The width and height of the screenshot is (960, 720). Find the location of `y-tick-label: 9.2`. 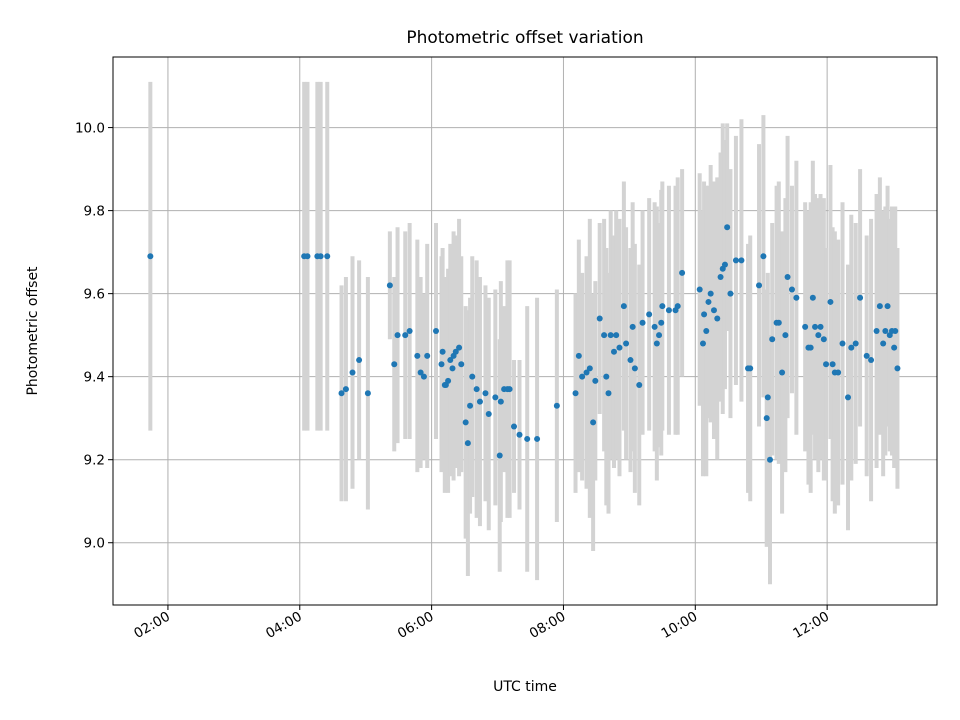

y-tick-label: 9.2 is located at coordinates (94, 461).